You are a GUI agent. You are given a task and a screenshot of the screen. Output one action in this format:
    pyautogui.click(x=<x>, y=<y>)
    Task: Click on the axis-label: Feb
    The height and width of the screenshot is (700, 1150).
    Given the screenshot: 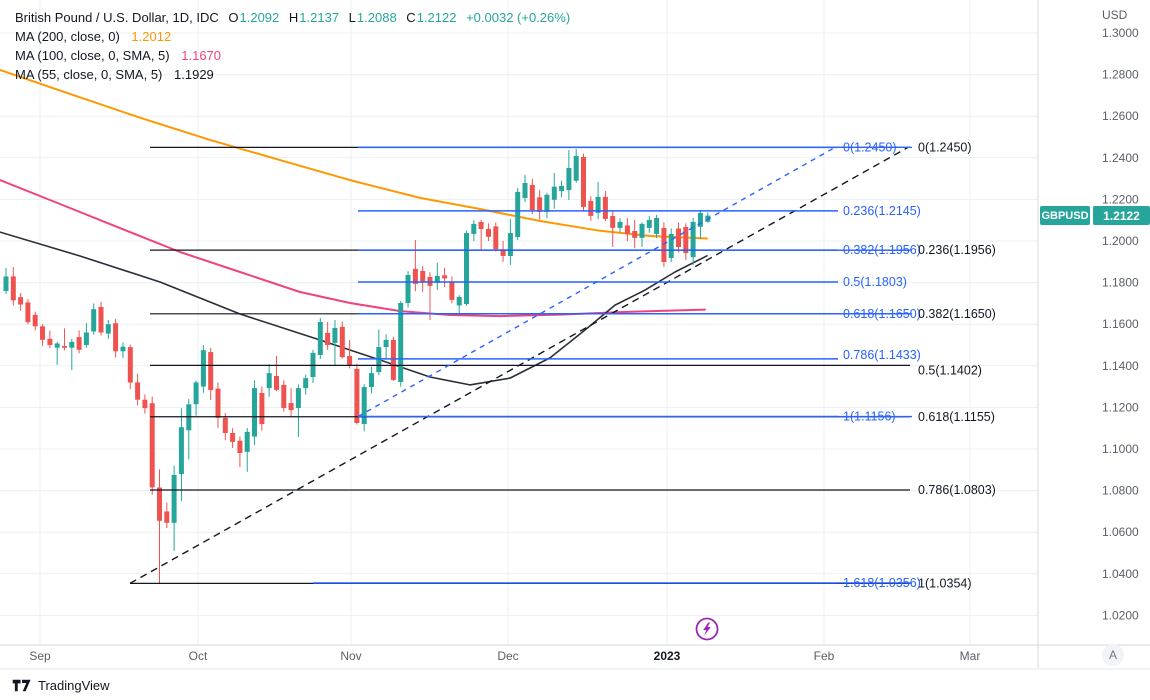 What is the action you would take?
    pyautogui.click(x=824, y=656)
    